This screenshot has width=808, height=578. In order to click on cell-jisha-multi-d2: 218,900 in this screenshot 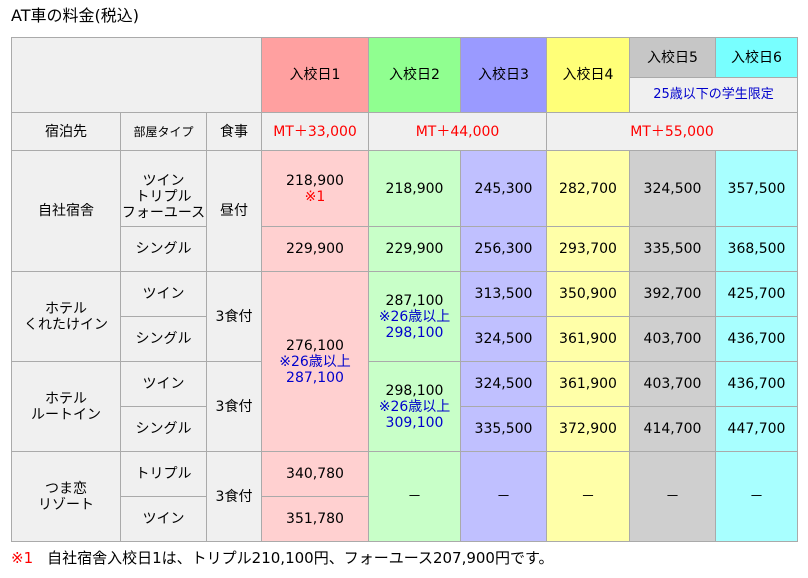, I will do `click(414, 188)`.